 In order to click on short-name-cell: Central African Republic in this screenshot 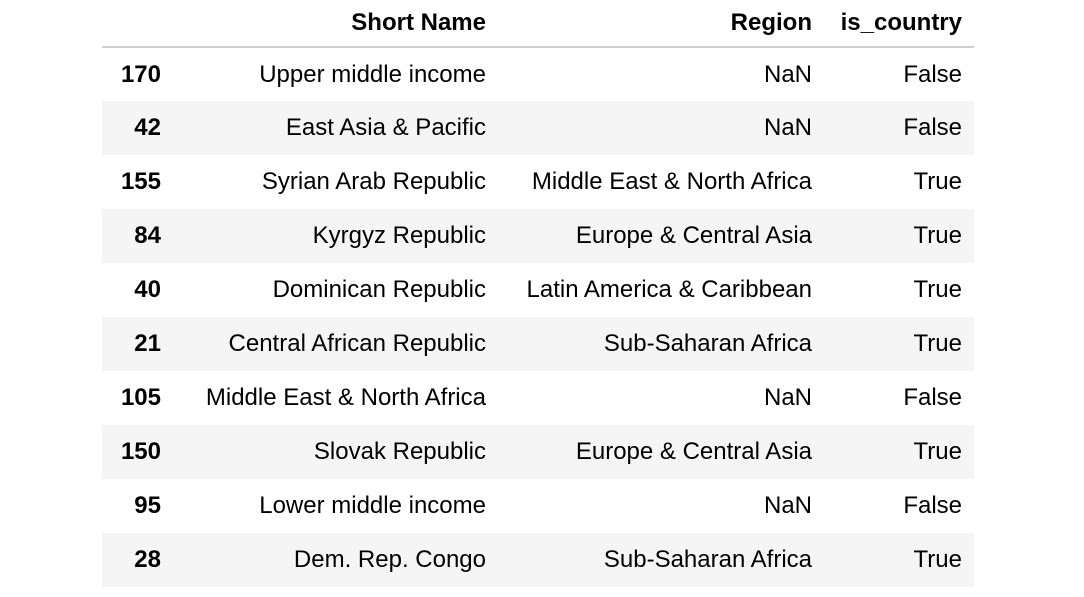, I will do `click(357, 343)`.